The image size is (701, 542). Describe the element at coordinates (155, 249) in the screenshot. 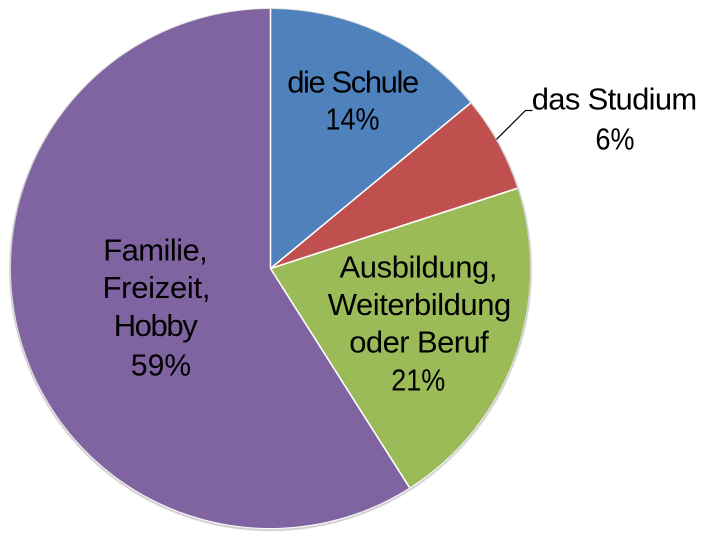

I see `svg-text: Familie,` at that location.